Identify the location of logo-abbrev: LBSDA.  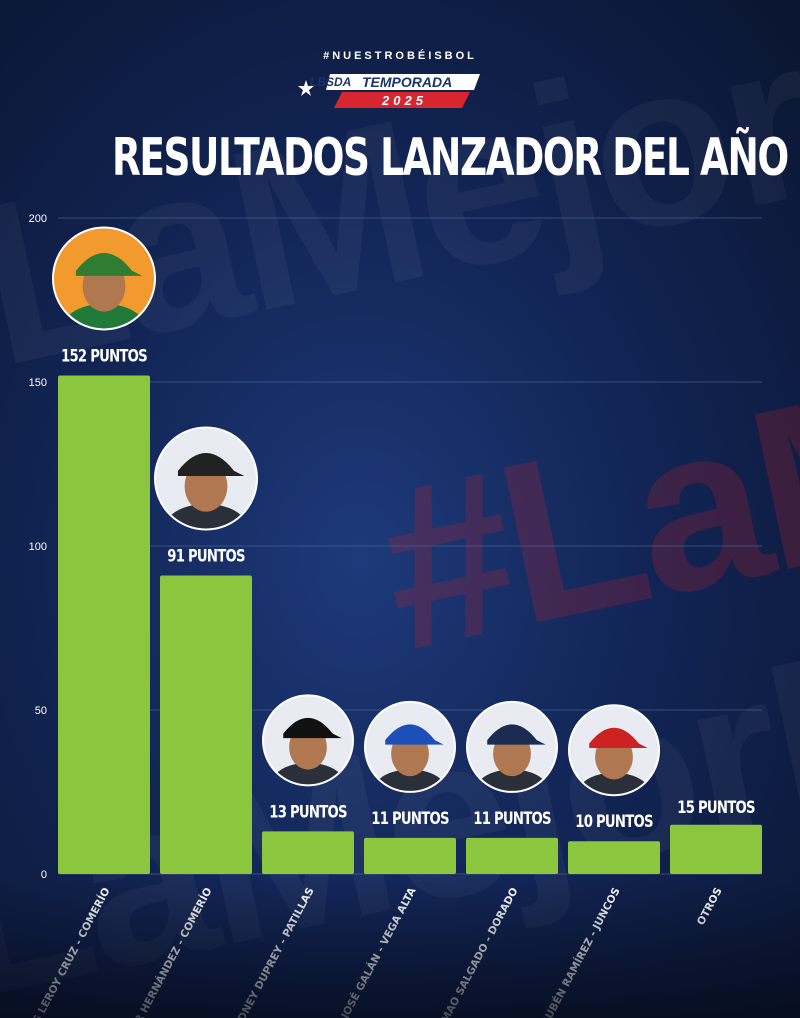
(330, 82).